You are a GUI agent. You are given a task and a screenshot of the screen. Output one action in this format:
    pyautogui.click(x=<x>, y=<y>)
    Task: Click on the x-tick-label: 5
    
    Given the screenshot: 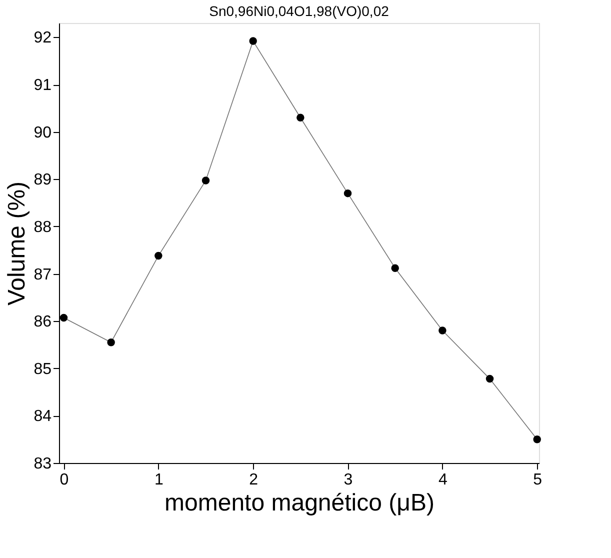 What is the action you would take?
    pyautogui.click(x=537, y=480)
    